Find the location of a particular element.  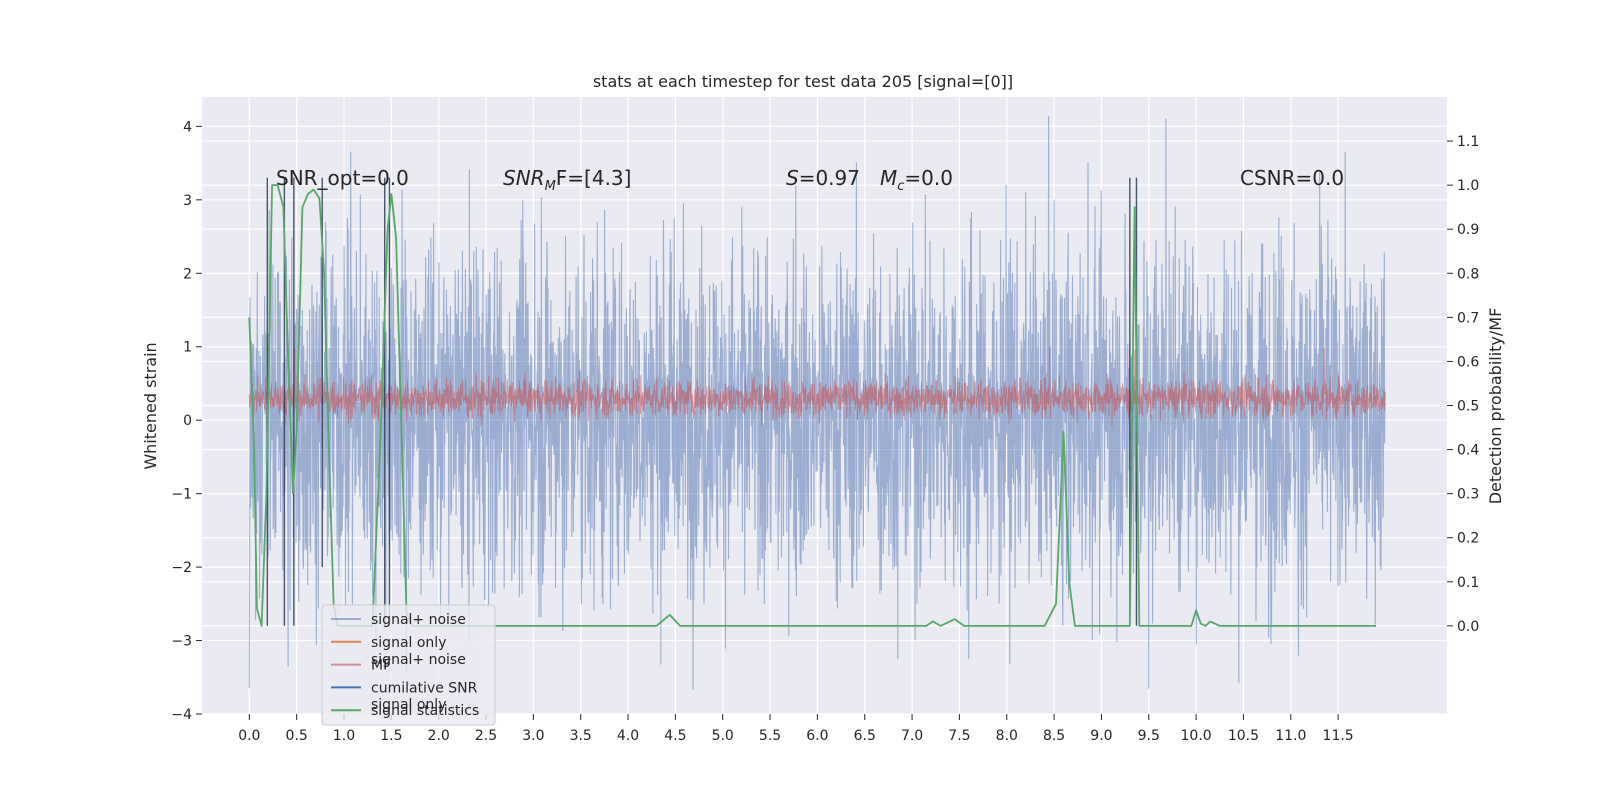

legend-ghost-label-2: signal only is located at coordinates (408, 705).